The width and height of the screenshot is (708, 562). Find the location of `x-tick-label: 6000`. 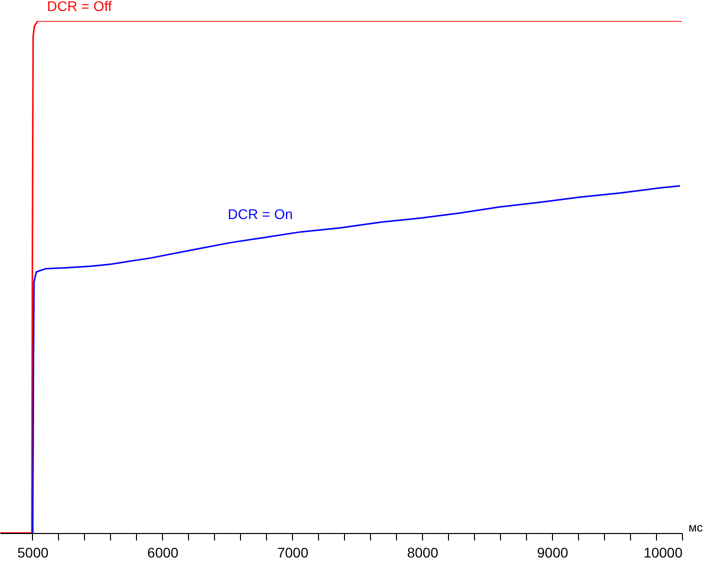

x-tick-label: 6000 is located at coordinates (163, 552).